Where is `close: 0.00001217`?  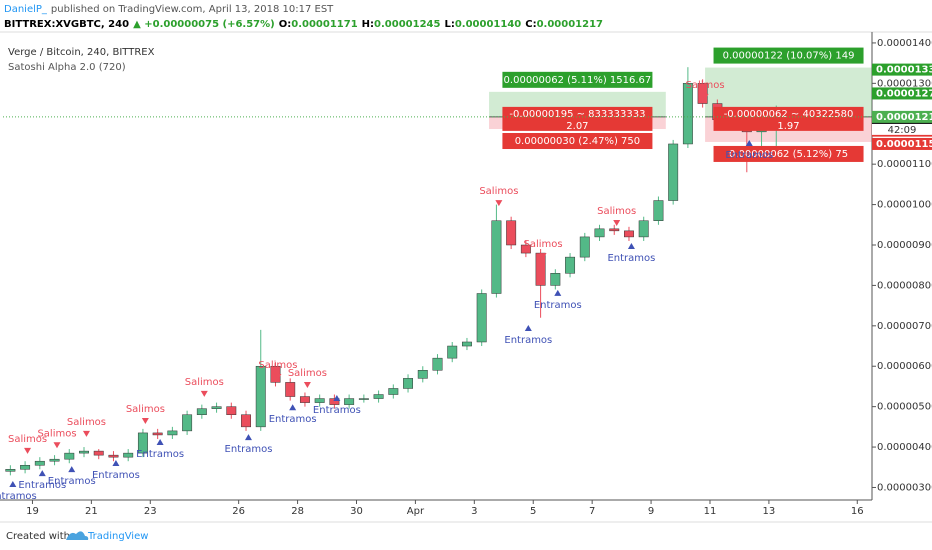
close: 0.00001217 is located at coordinates (570, 24).